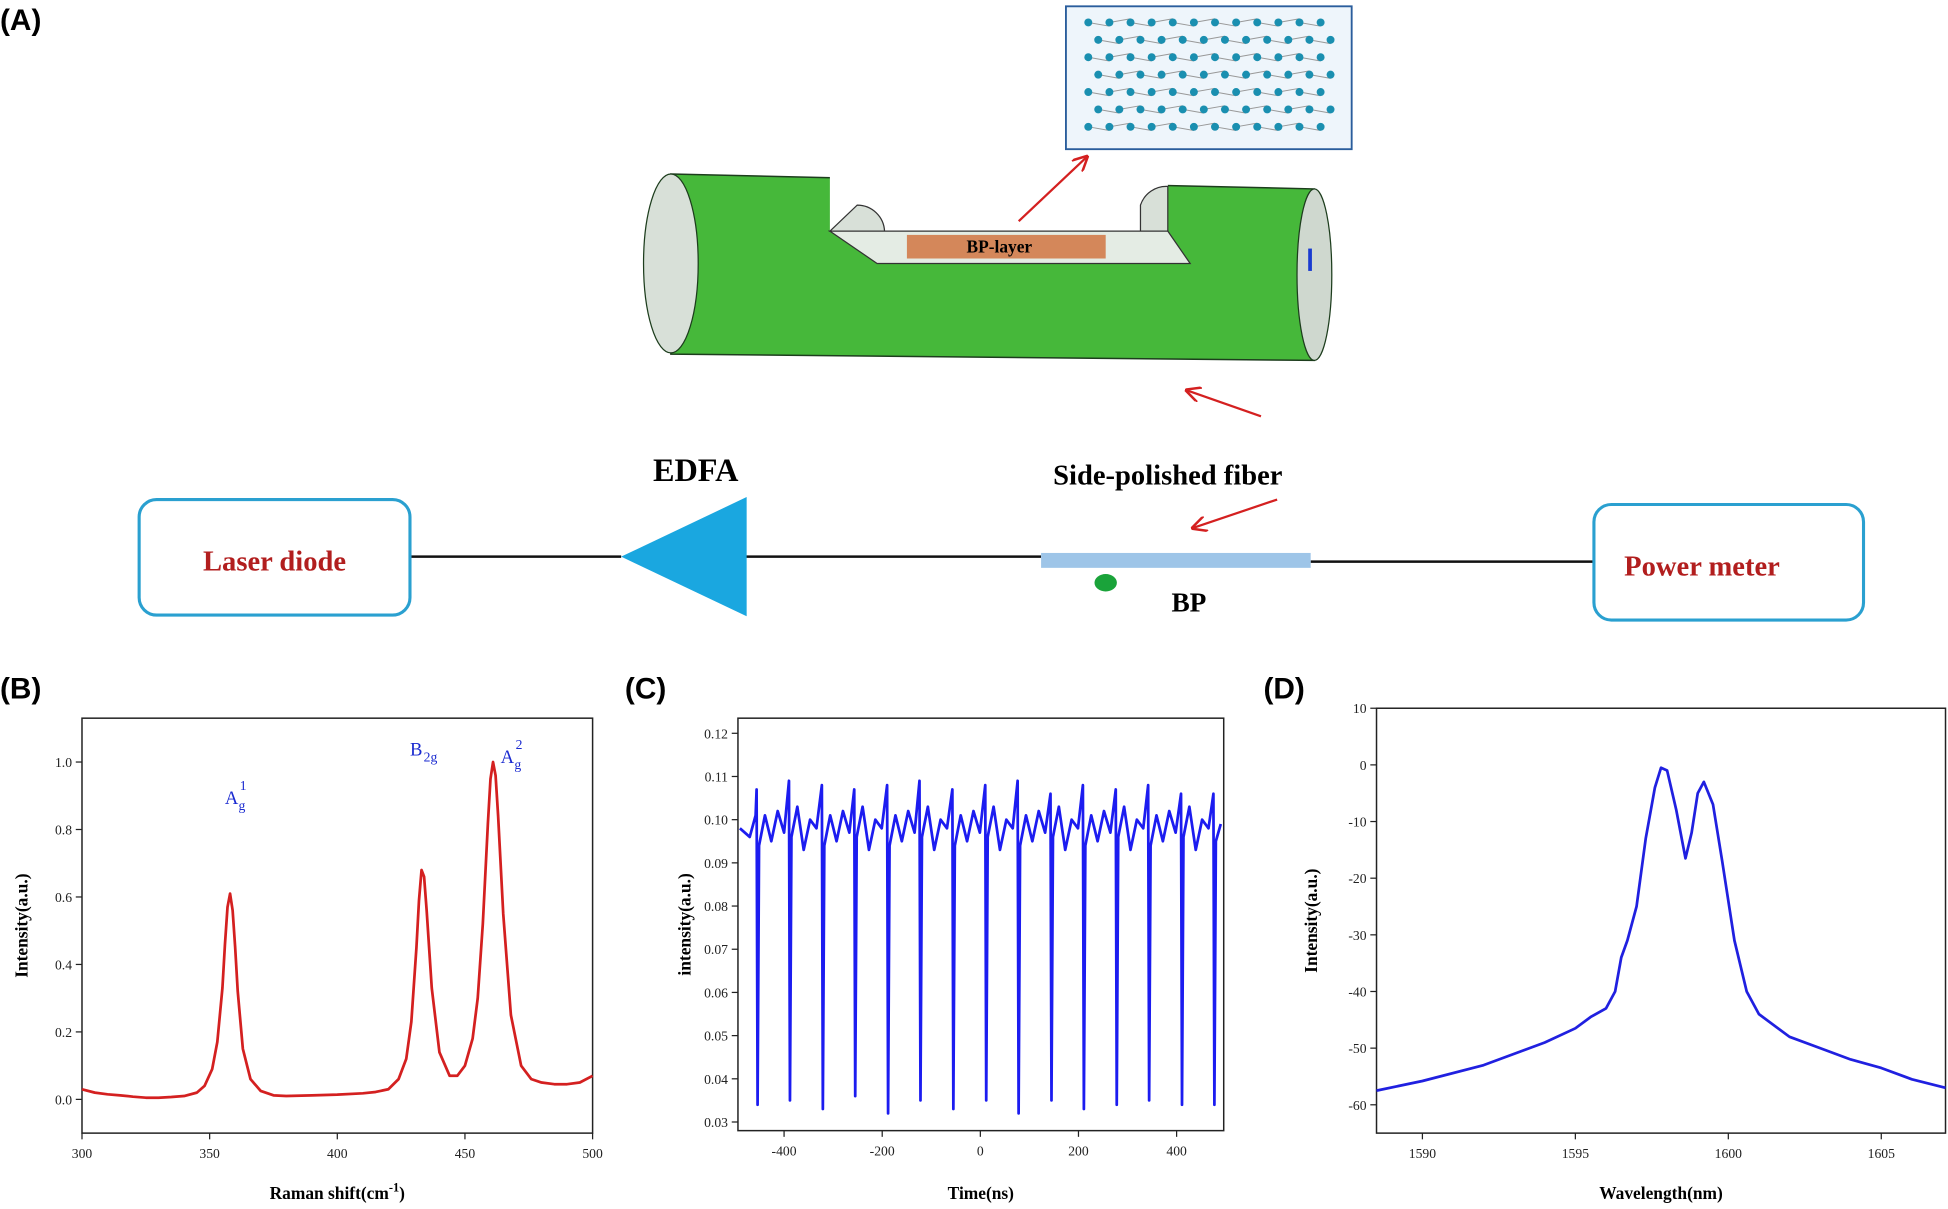  Describe the element at coordinates (63, 1099) in the screenshot. I see `y-tick-label: 0.0` at that location.